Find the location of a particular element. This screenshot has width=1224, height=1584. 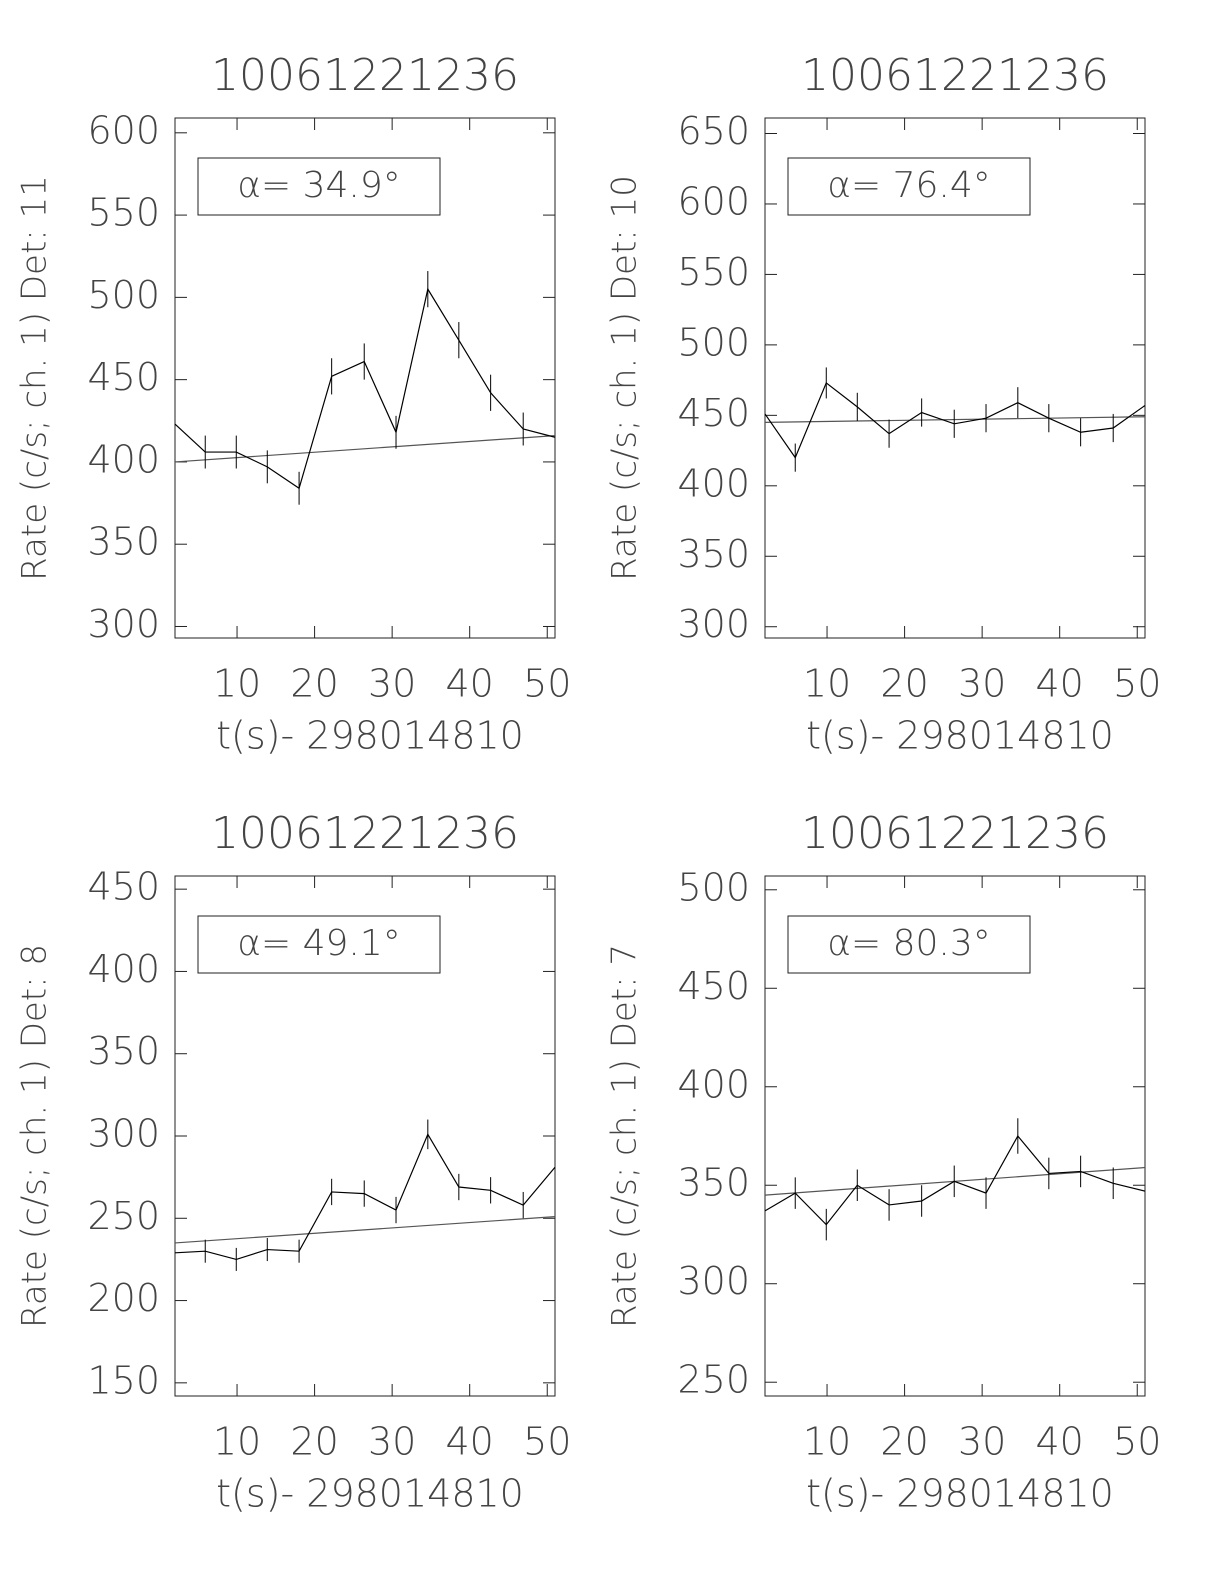

annotation: α= 34.9° is located at coordinates (319, 185).